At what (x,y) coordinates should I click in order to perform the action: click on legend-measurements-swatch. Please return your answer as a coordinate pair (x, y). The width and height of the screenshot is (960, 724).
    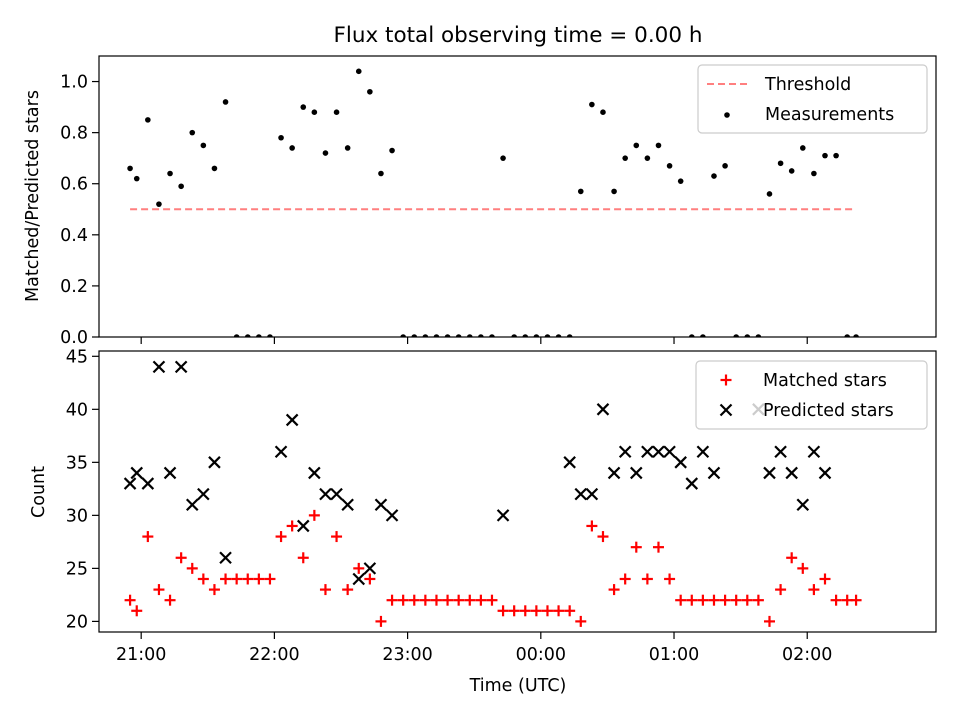
    Looking at the image, I should click on (727, 115).